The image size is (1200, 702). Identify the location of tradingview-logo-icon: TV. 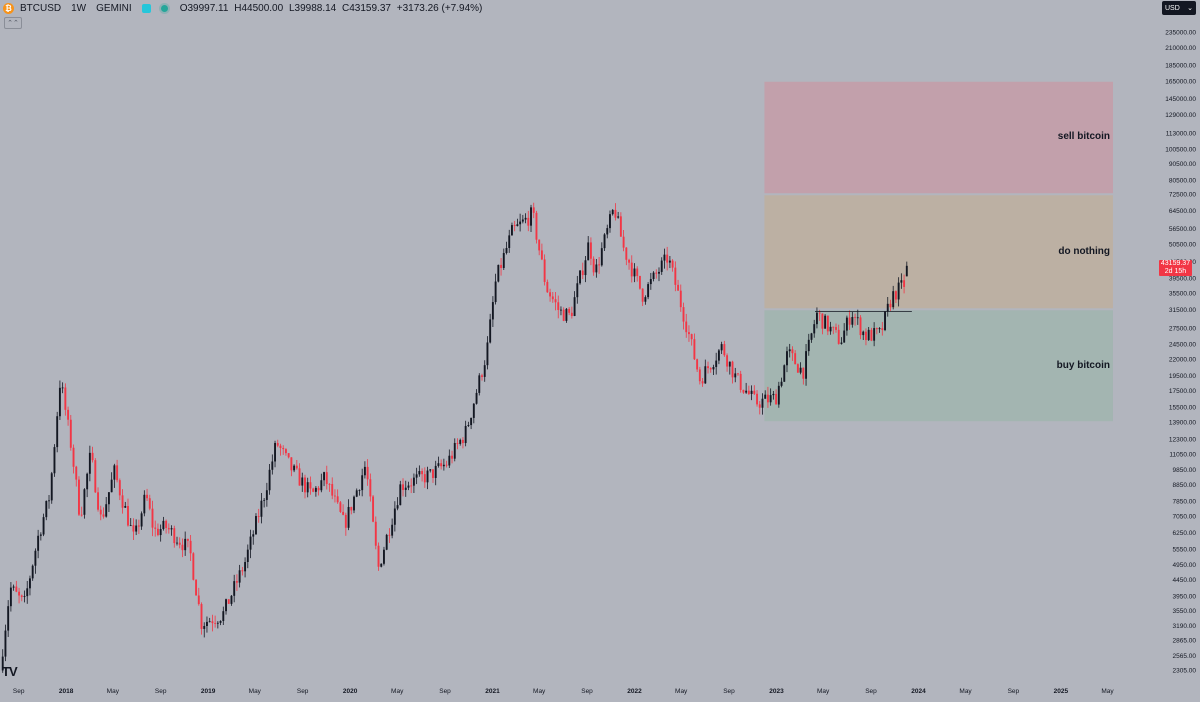
(10, 671).